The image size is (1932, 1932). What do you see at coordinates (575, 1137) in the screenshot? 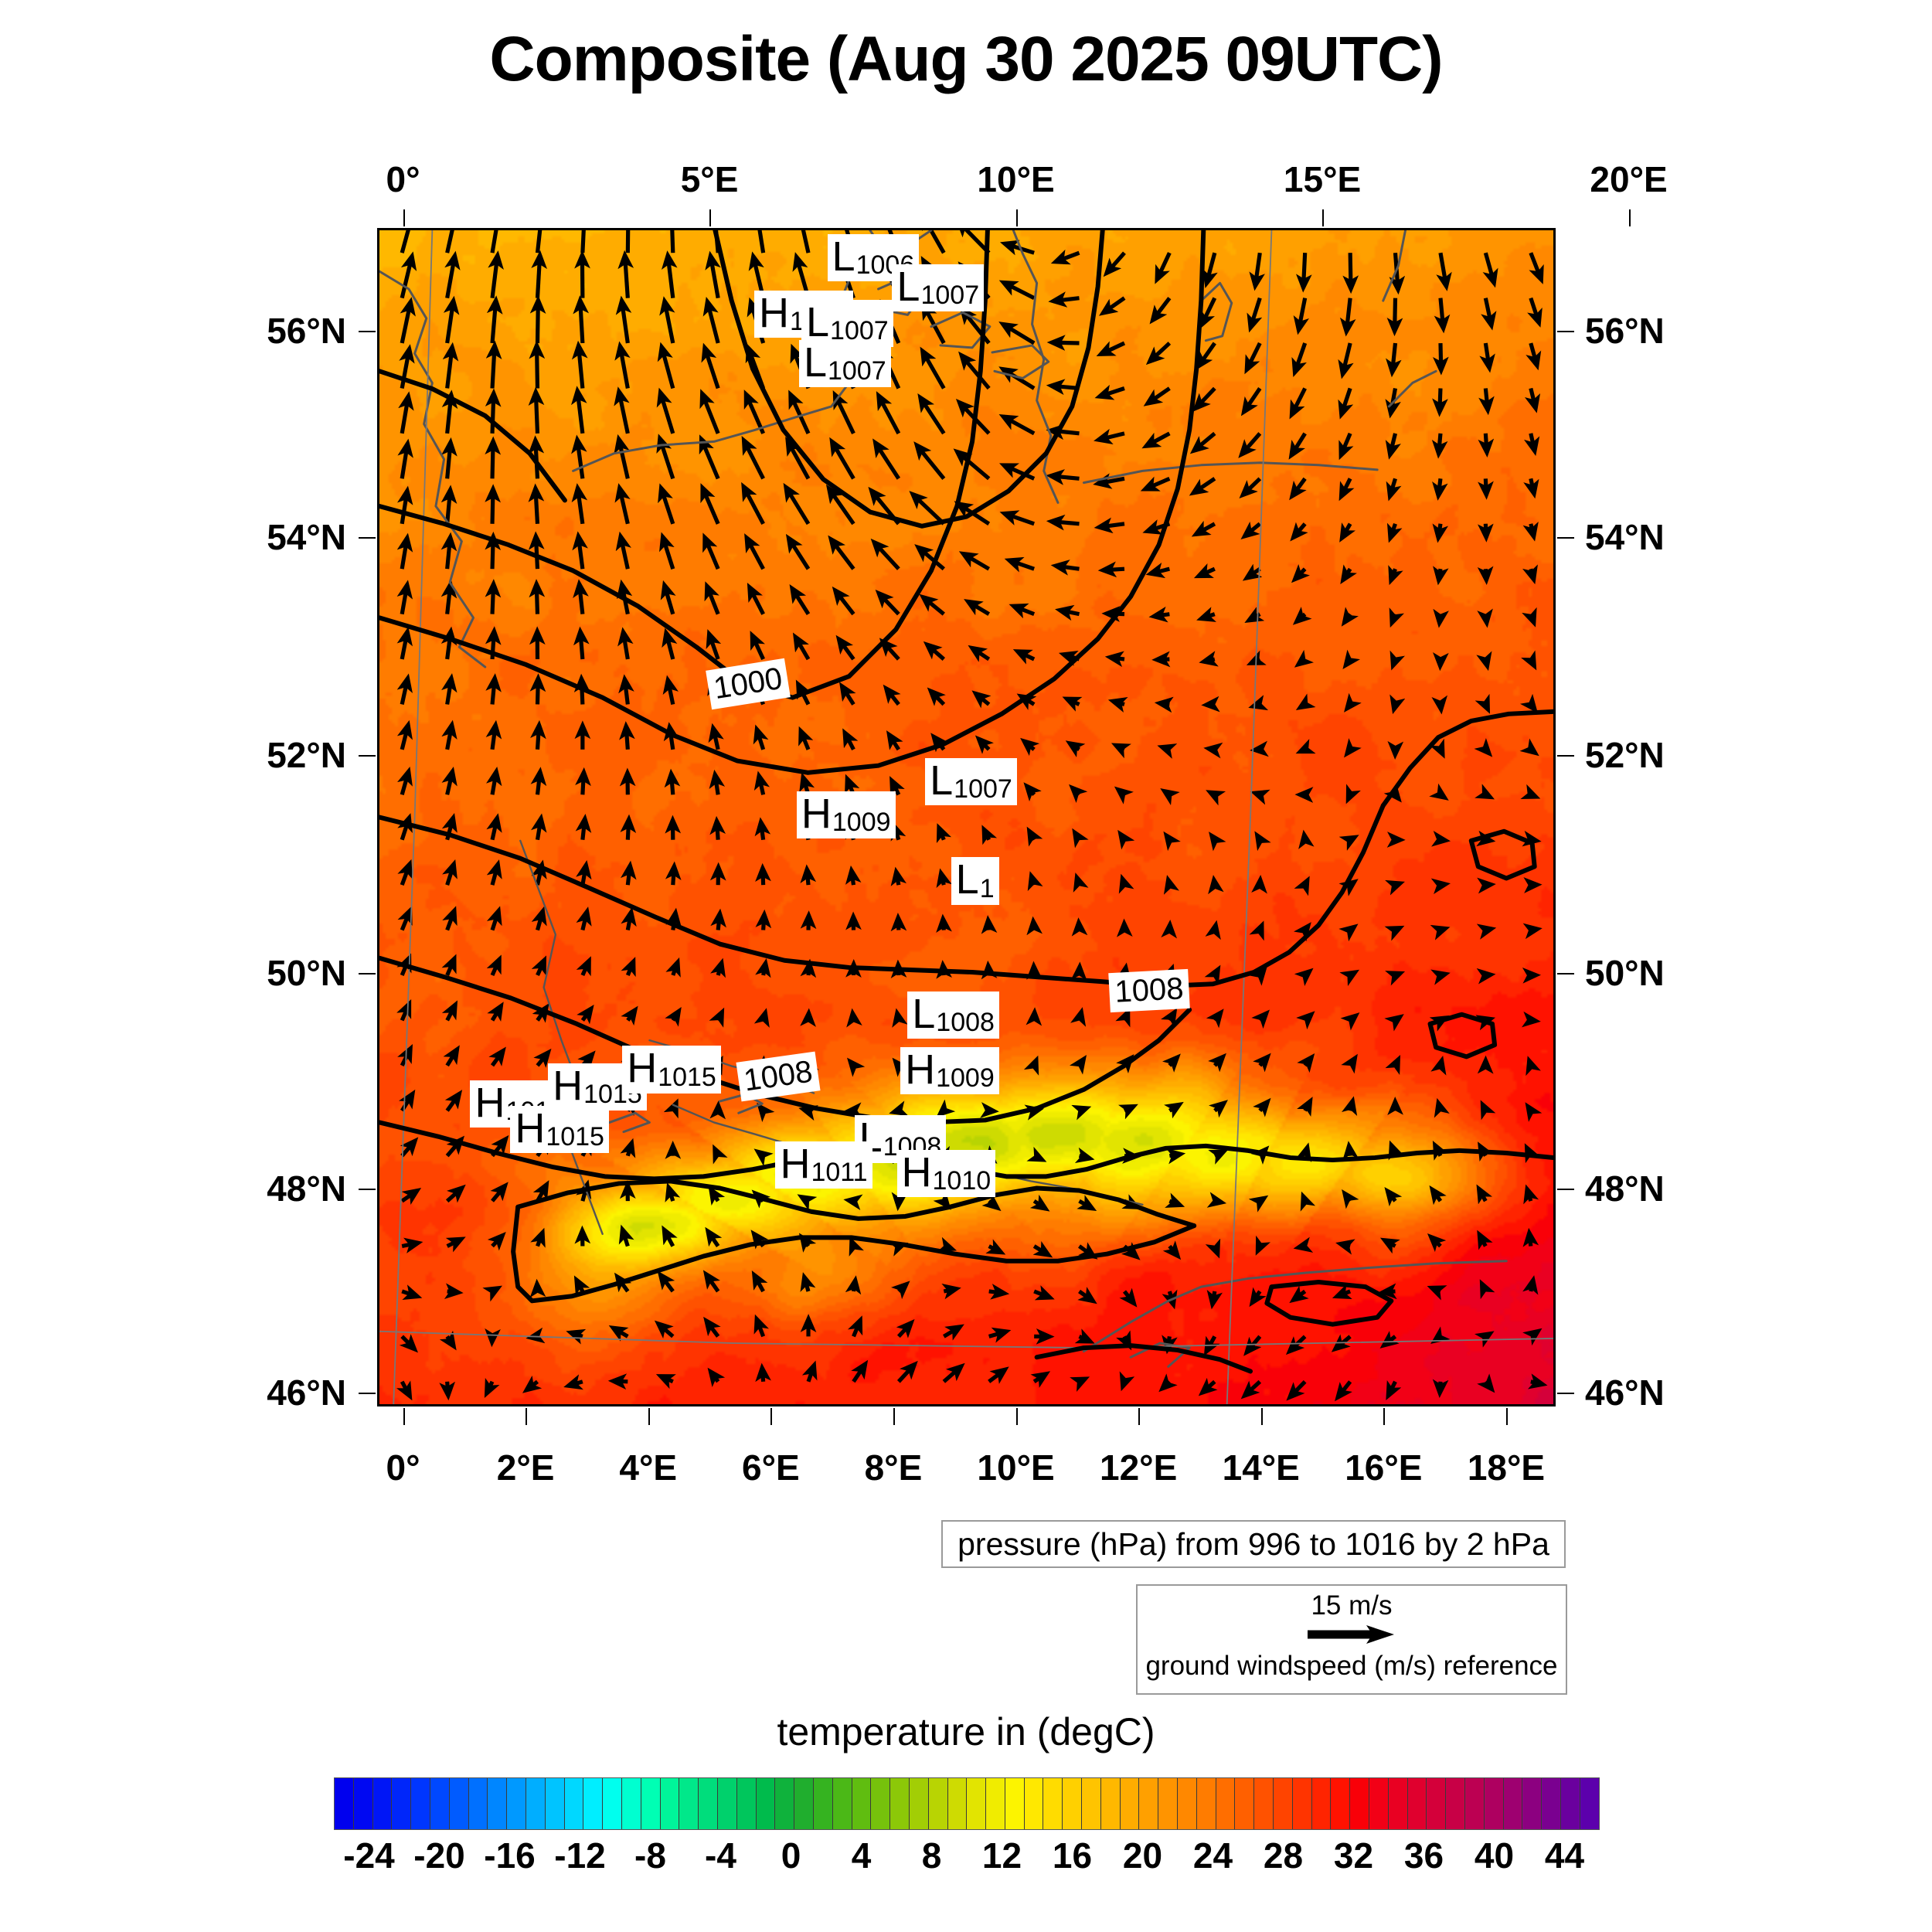
I see `pressure-marker-value: 1015` at bounding box center [575, 1137].